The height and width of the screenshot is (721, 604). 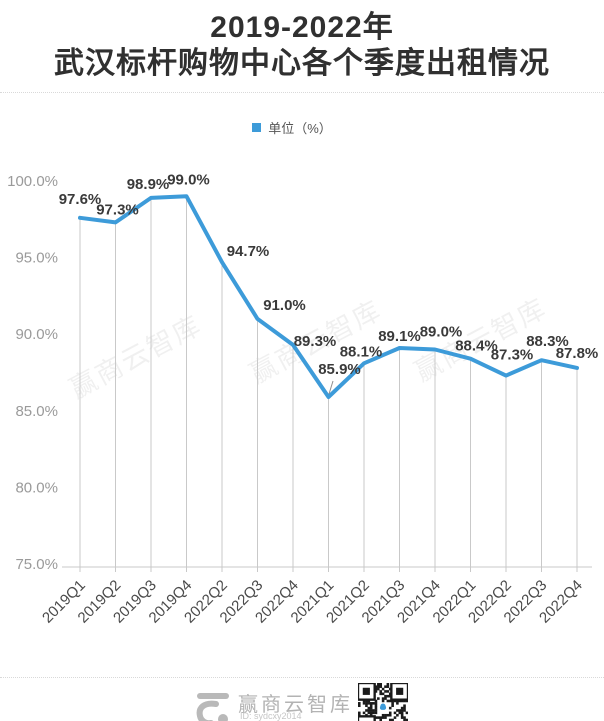 What do you see at coordinates (36, 258) in the screenshot?
I see `y-tick-label: 95.0%` at bounding box center [36, 258].